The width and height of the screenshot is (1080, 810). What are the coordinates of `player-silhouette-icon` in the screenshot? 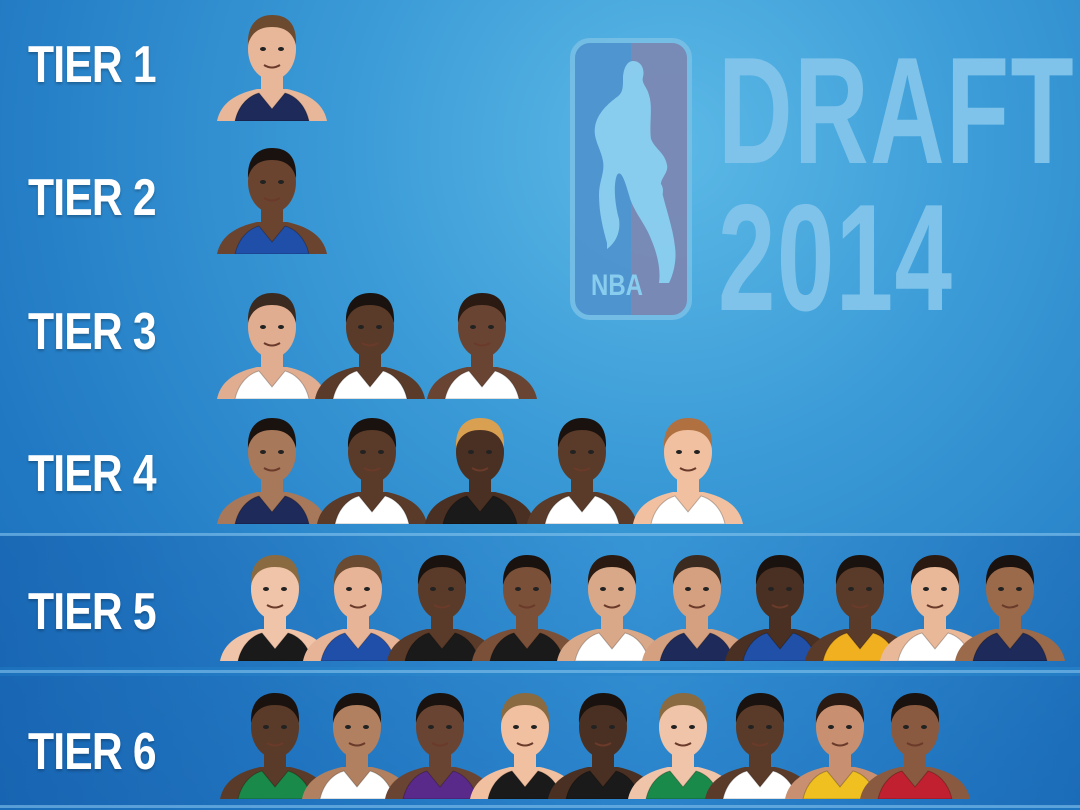 It's located at (635, 172).